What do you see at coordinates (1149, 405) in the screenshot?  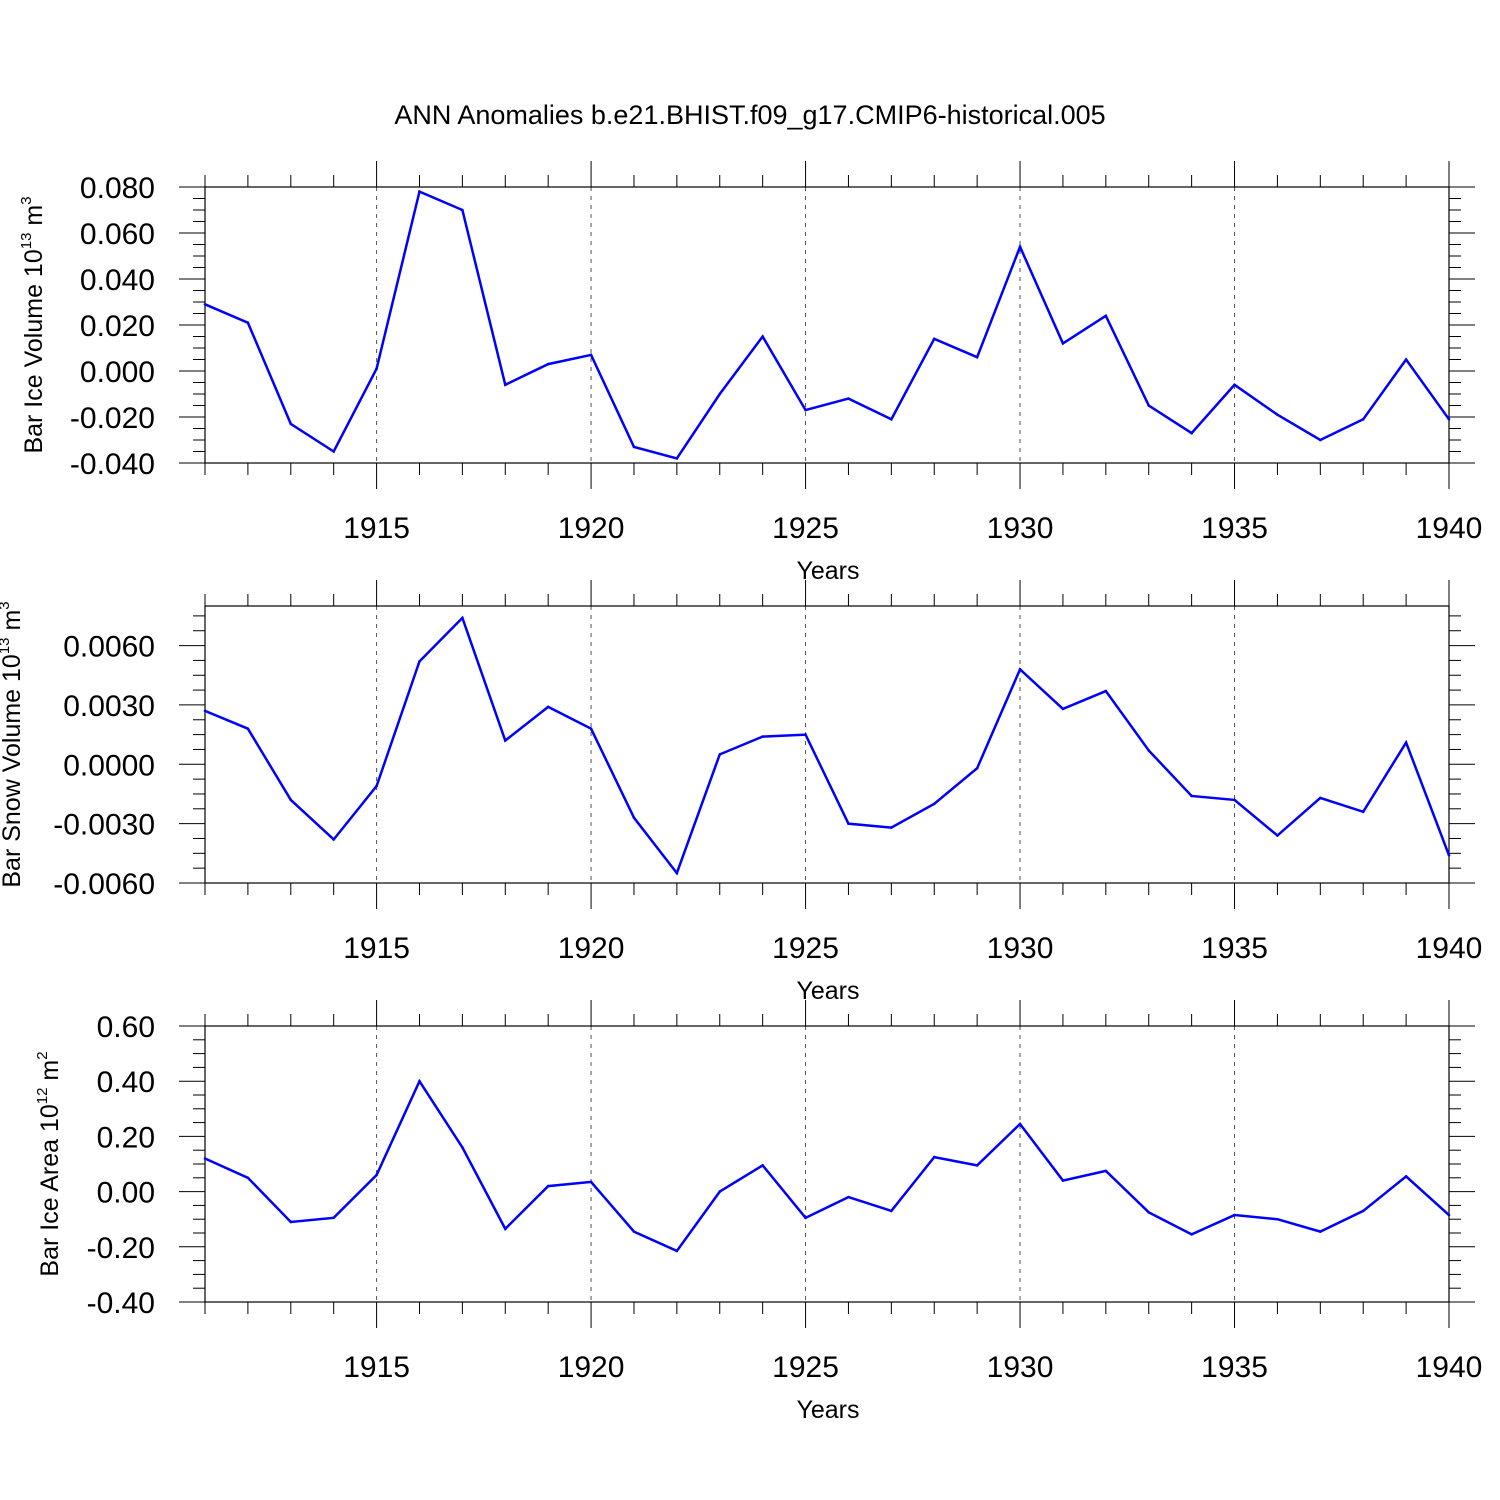 I see `data-point-1933` at bounding box center [1149, 405].